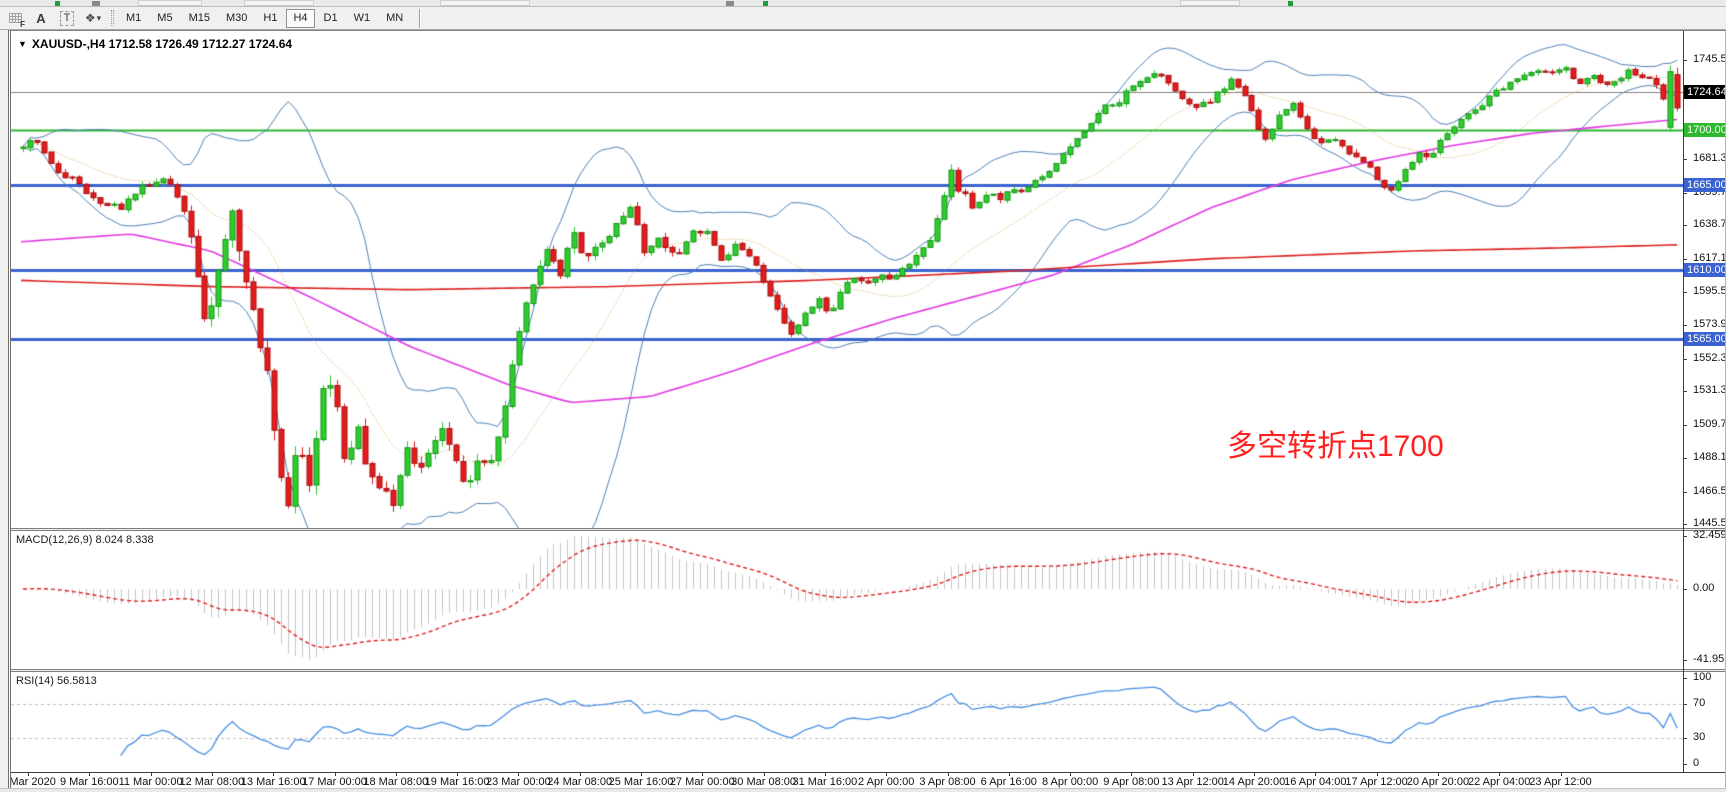 The width and height of the screenshot is (1726, 792). I want to click on chart-text-annotation: 多空转折点1700, so click(1335, 446).